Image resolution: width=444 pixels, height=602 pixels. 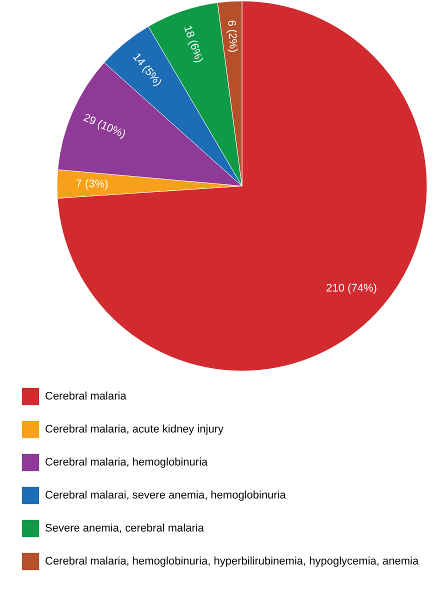 I want to click on legend-label: Cerebral malaria, hemoglobinuria, so click(x=127, y=462).